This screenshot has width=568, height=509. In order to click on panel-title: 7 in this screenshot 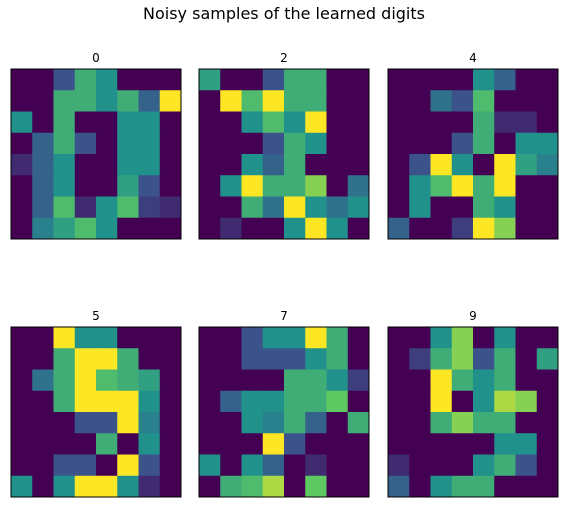, I will do `click(284, 316)`.